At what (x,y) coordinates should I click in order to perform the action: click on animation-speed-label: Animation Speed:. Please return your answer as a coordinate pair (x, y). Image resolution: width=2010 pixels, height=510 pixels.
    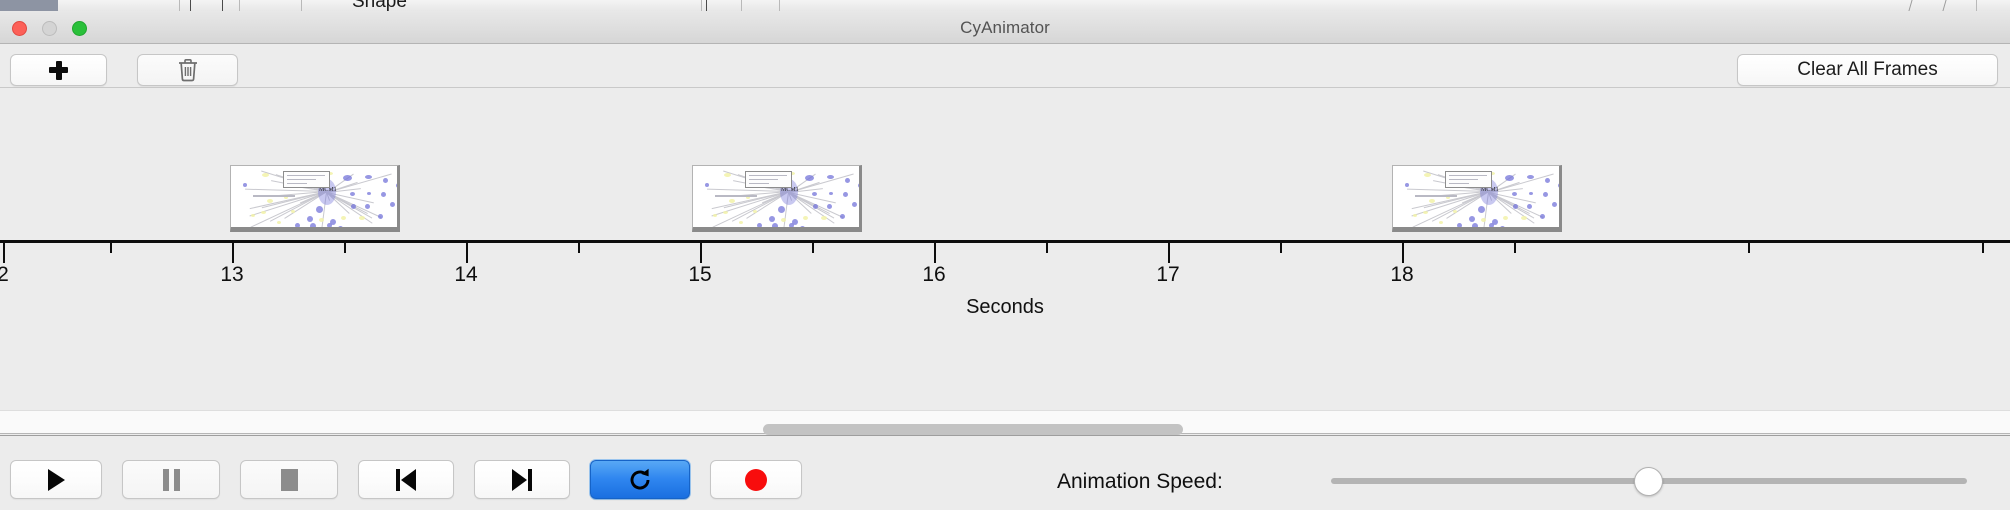
    Looking at the image, I should click on (1140, 481).